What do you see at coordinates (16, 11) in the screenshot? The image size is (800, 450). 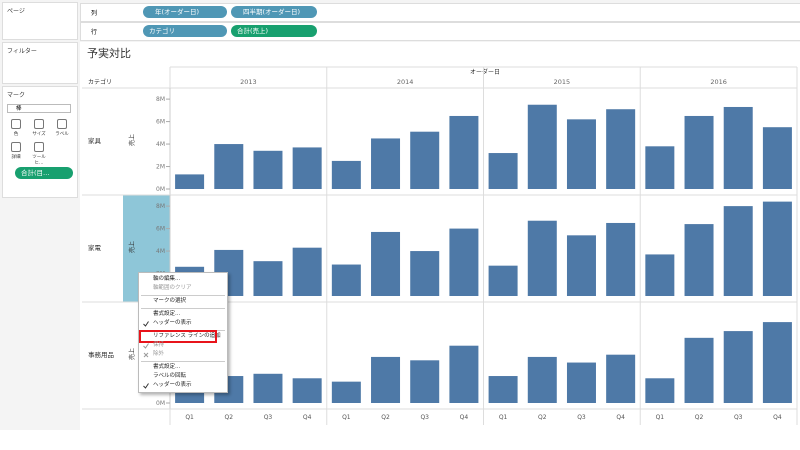 I see `pages-label: ページ` at bounding box center [16, 11].